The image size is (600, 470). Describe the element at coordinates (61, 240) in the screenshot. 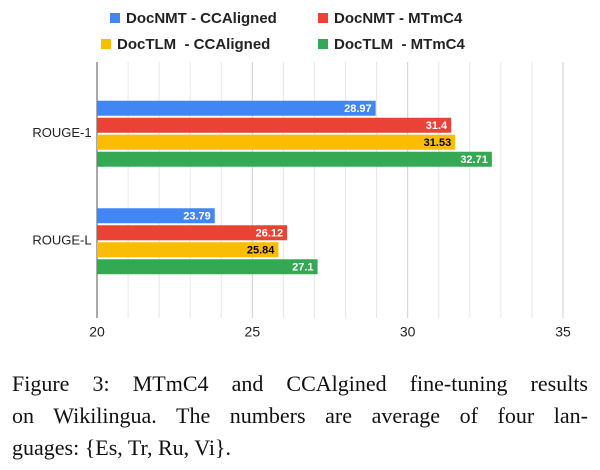

I see `y-tick-label: ROUGE-L` at that location.